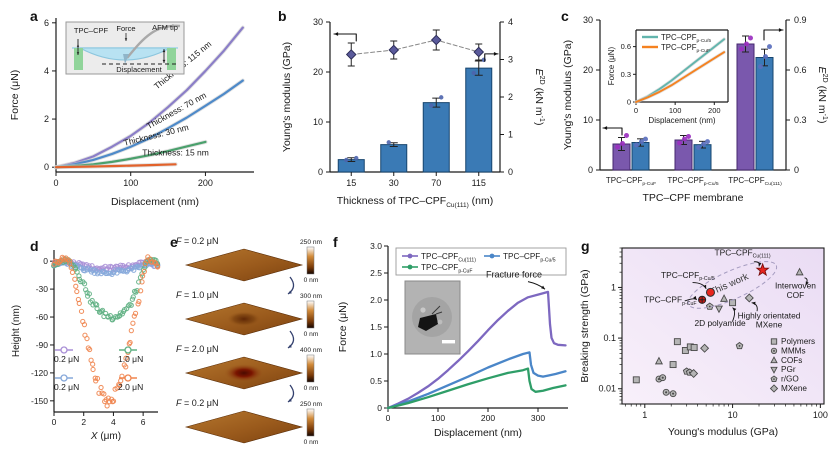  Describe the element at coordinates (66, 387) in the screenshot. I see `svg-text: 0.2 μN` at that location.